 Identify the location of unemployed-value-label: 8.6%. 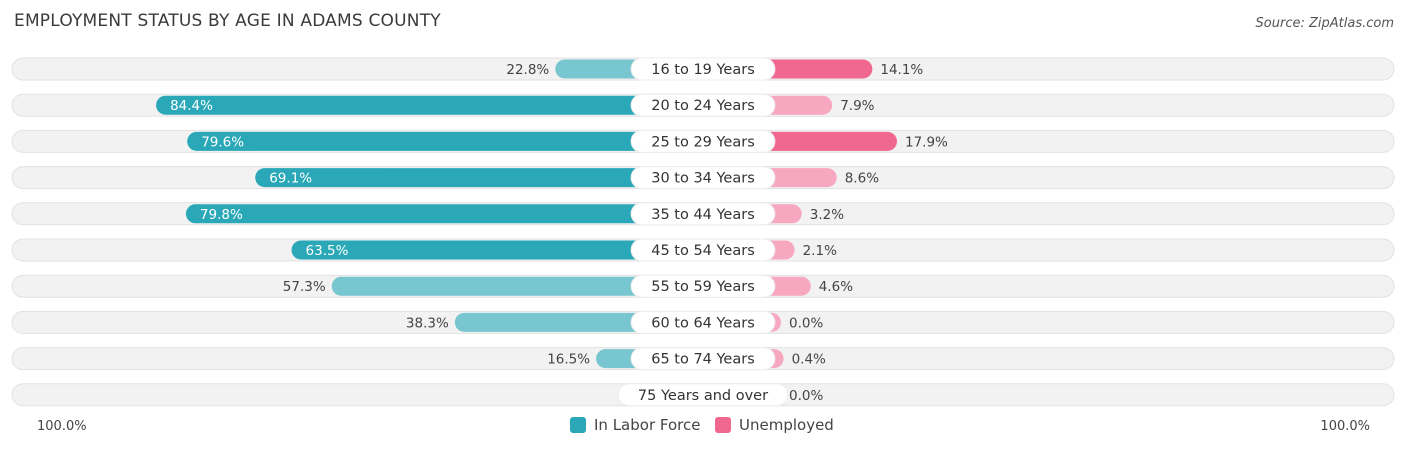
(862, 179).